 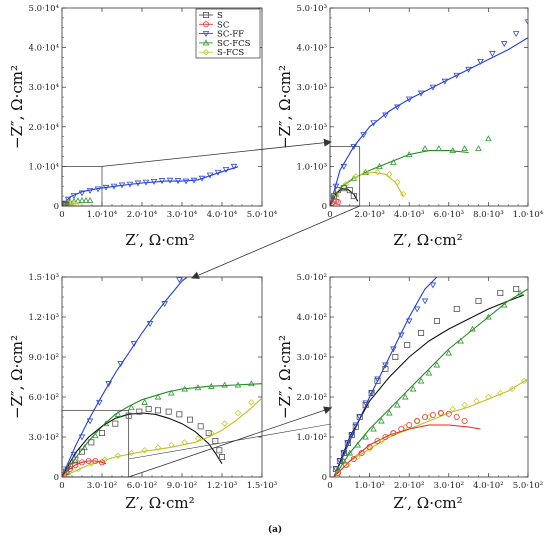 What do you see at coordinates (102, 215) in the screenshot?
I see `x-tick-label: 1.0·10⁴` at bounding box center [102, 215].